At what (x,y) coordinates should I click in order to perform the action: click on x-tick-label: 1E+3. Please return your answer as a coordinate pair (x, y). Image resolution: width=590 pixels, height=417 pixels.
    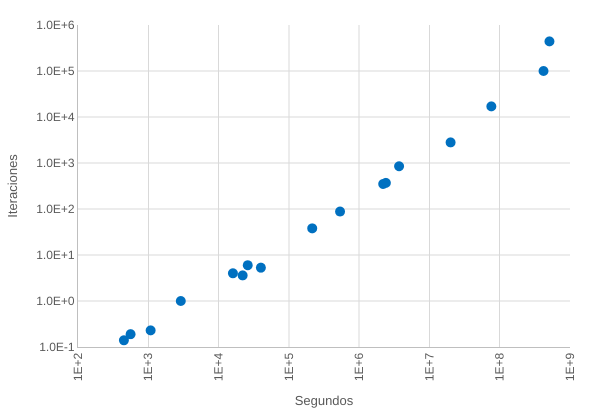
    Looking at the image, I should click on (148, 367).